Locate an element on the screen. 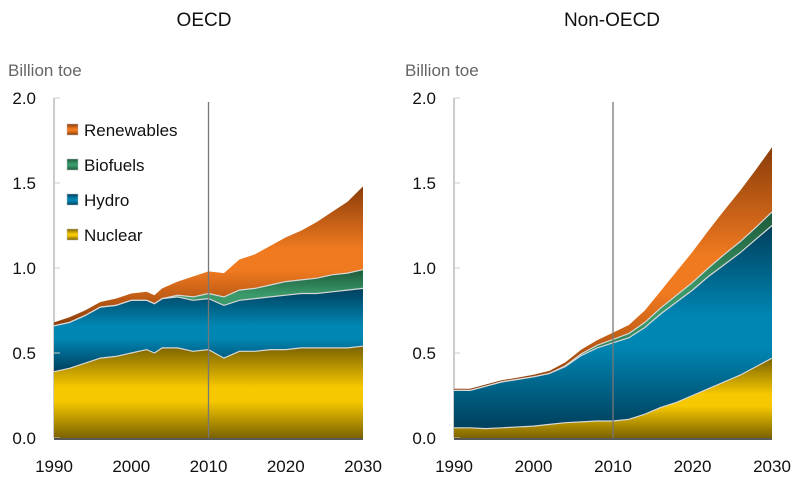  legend-label-hydro: Hydro is located at coordinates (106, 200).